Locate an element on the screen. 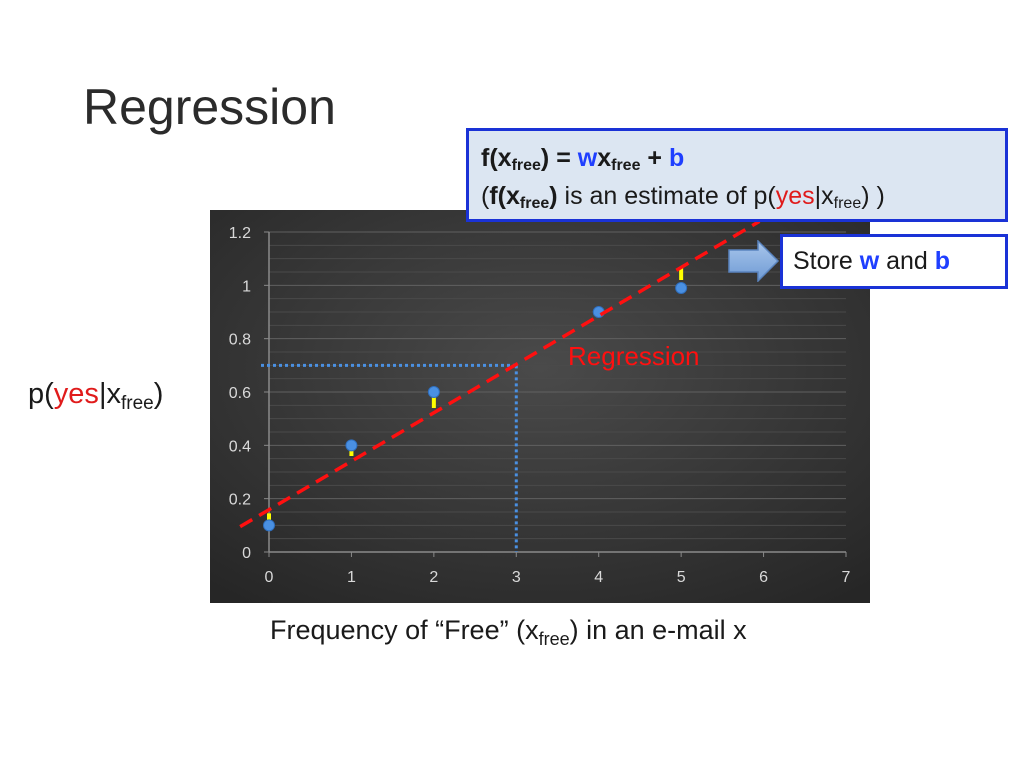  y-tick-label: 0.2 is located at coordinates (240, 500).